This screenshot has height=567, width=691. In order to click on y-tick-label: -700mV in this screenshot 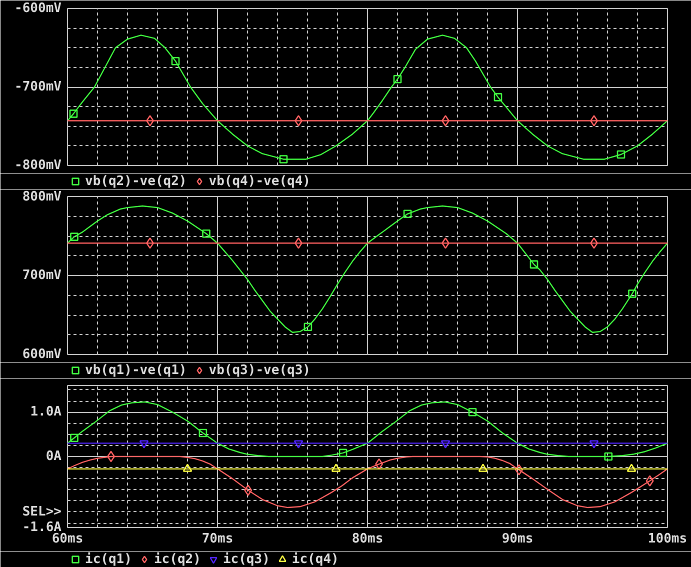, I will do `click(38, 87)`.